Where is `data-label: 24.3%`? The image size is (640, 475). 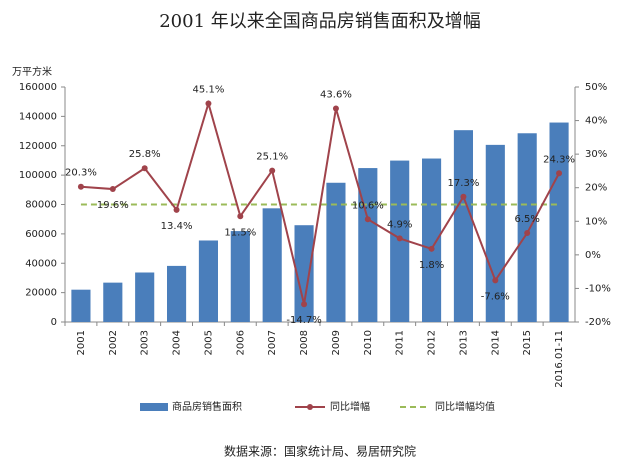 data-label: 24.3% is located at coordinates (559, 159).